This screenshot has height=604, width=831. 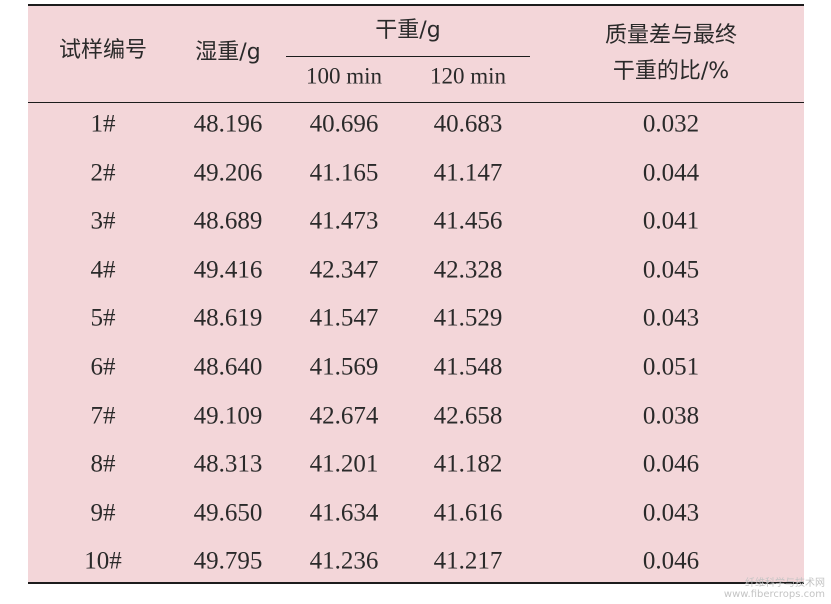 I want to click on header-ratio-line2: 干重的比/%, so click(x=671, y=71).